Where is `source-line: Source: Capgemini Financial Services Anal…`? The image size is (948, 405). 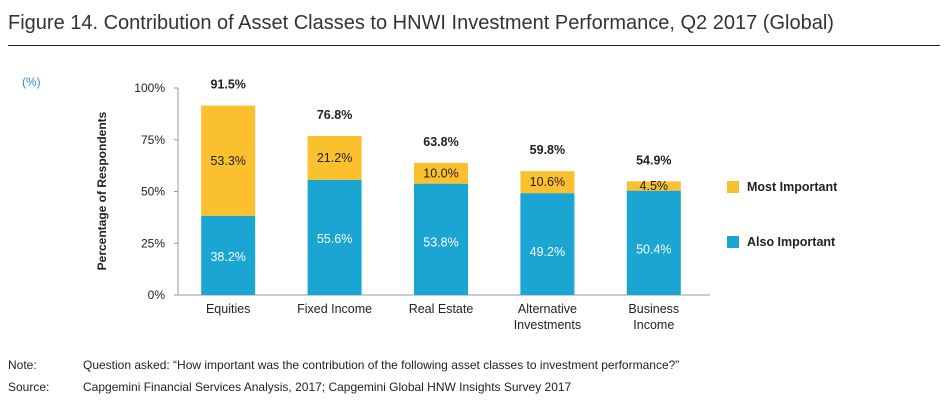 source-line: Source: Capgemini Financial Services Anal… is located at coordinates (289, 387).